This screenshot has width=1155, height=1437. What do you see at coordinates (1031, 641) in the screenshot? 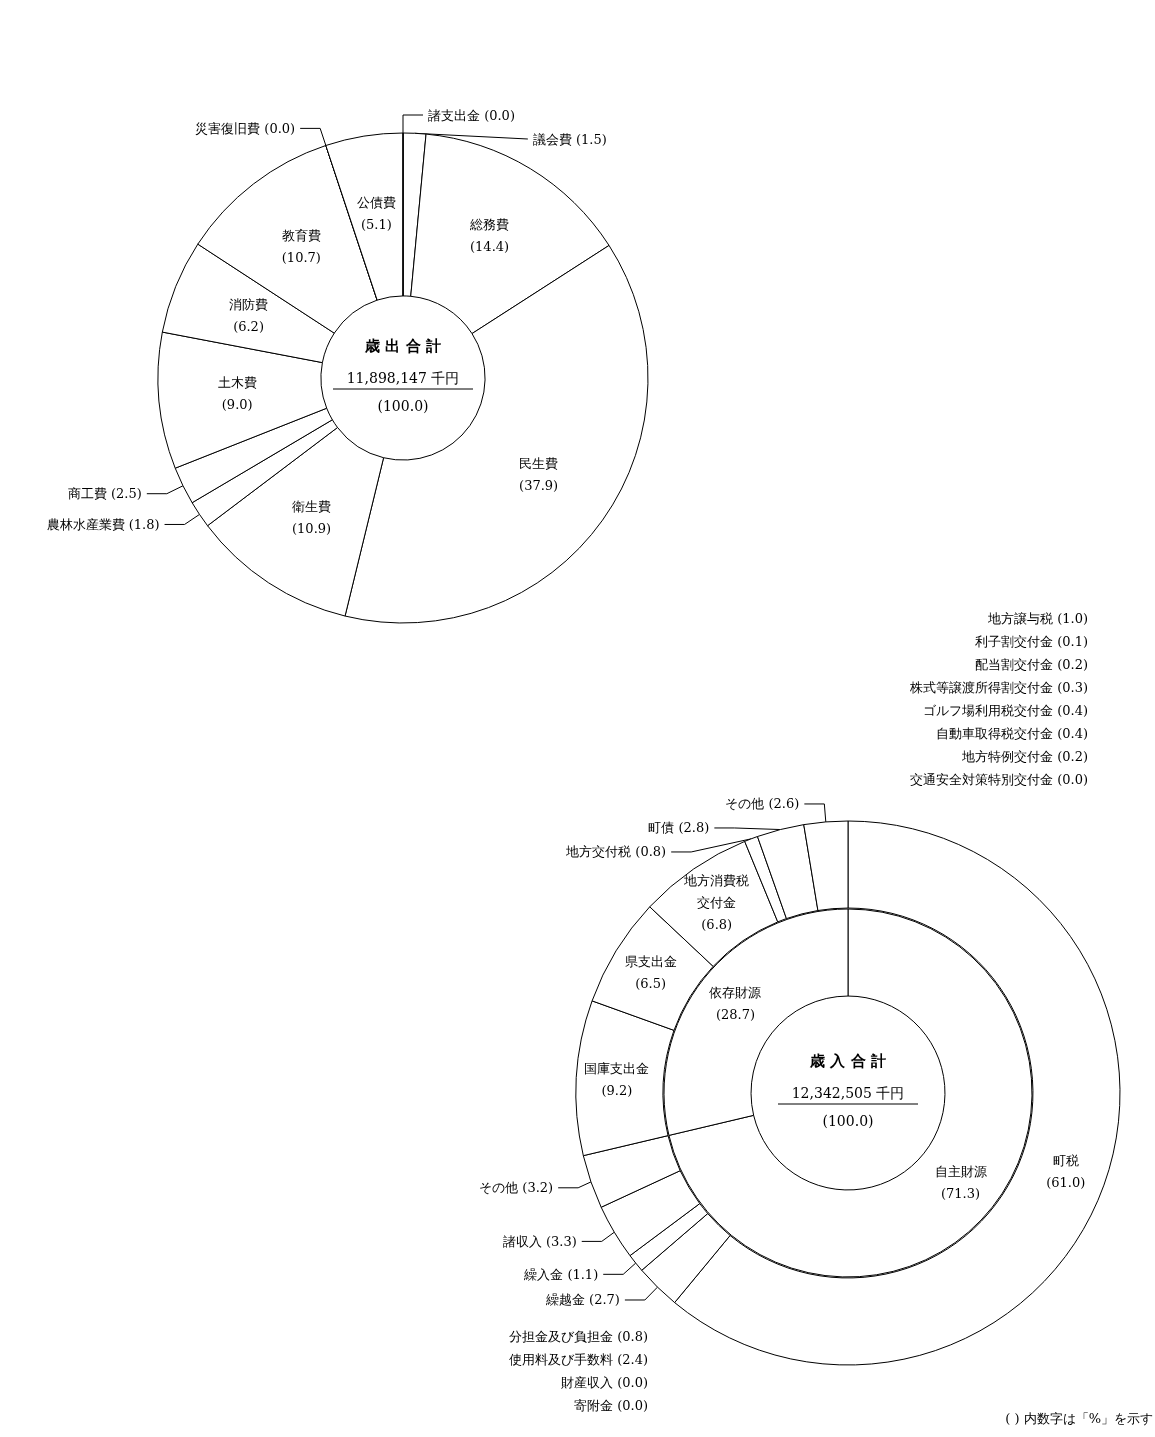
I see `text: 利子割交付金 (0.1)` at bounding box center [1031, 641].